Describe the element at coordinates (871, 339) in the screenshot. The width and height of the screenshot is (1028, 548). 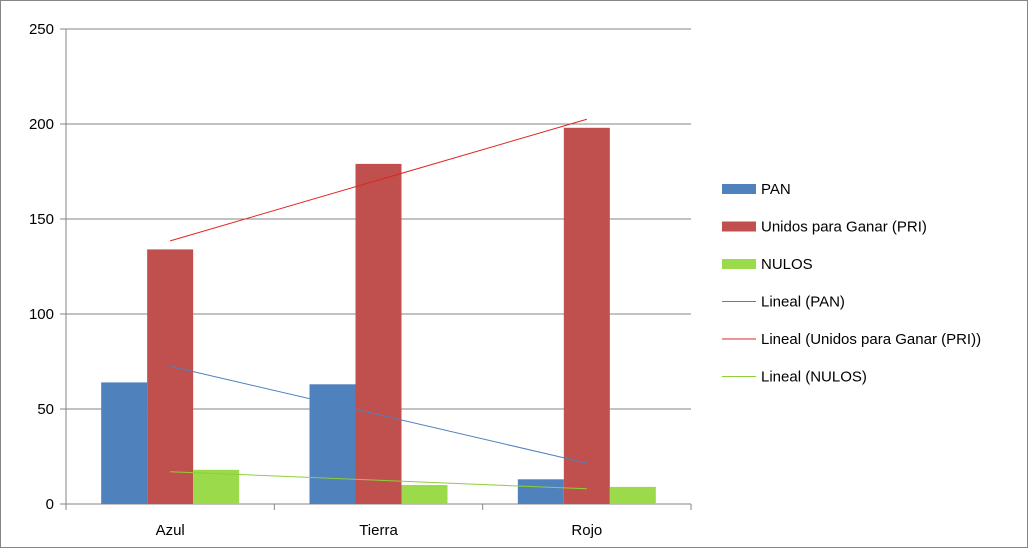
I see `legend-label: Lineal (Unidos para Ganar (PRI))` at that location.